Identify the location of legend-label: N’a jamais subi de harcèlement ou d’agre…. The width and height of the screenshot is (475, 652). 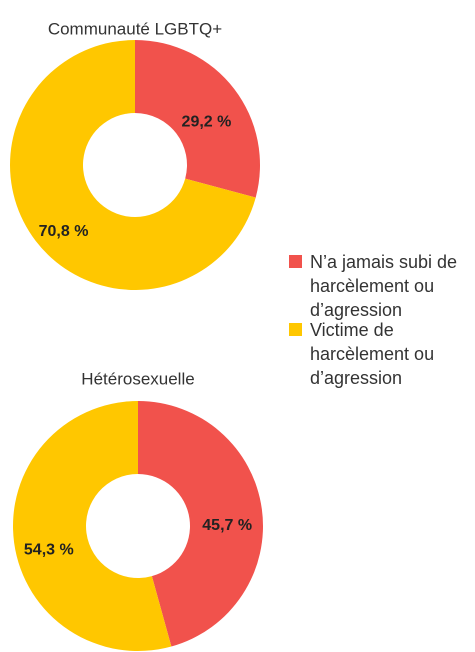
(384, 286).